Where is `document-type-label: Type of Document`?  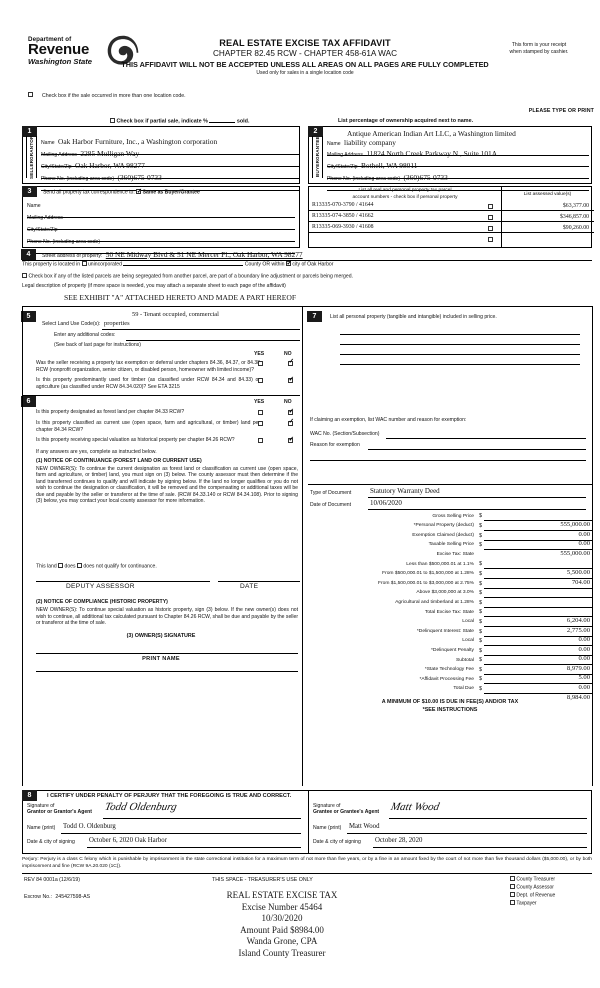 document-type-label: Type of Document is located at coordinates (331, 493).